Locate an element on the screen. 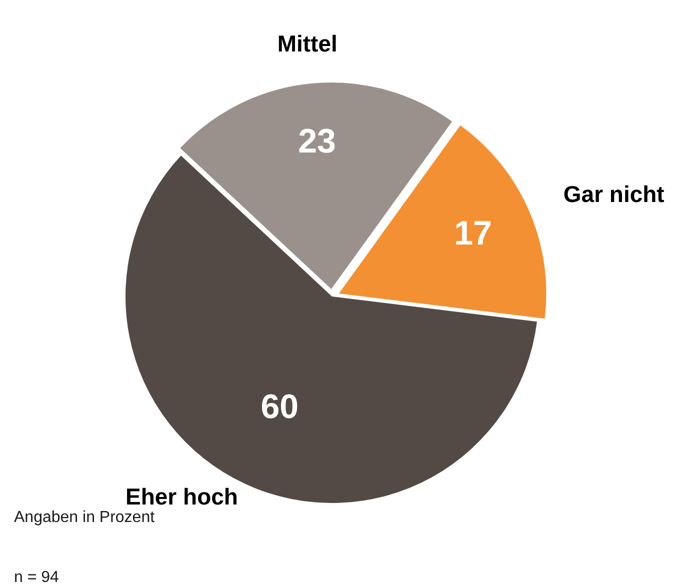  slice-label: Gar nicht is located at coordinates (614, 193).